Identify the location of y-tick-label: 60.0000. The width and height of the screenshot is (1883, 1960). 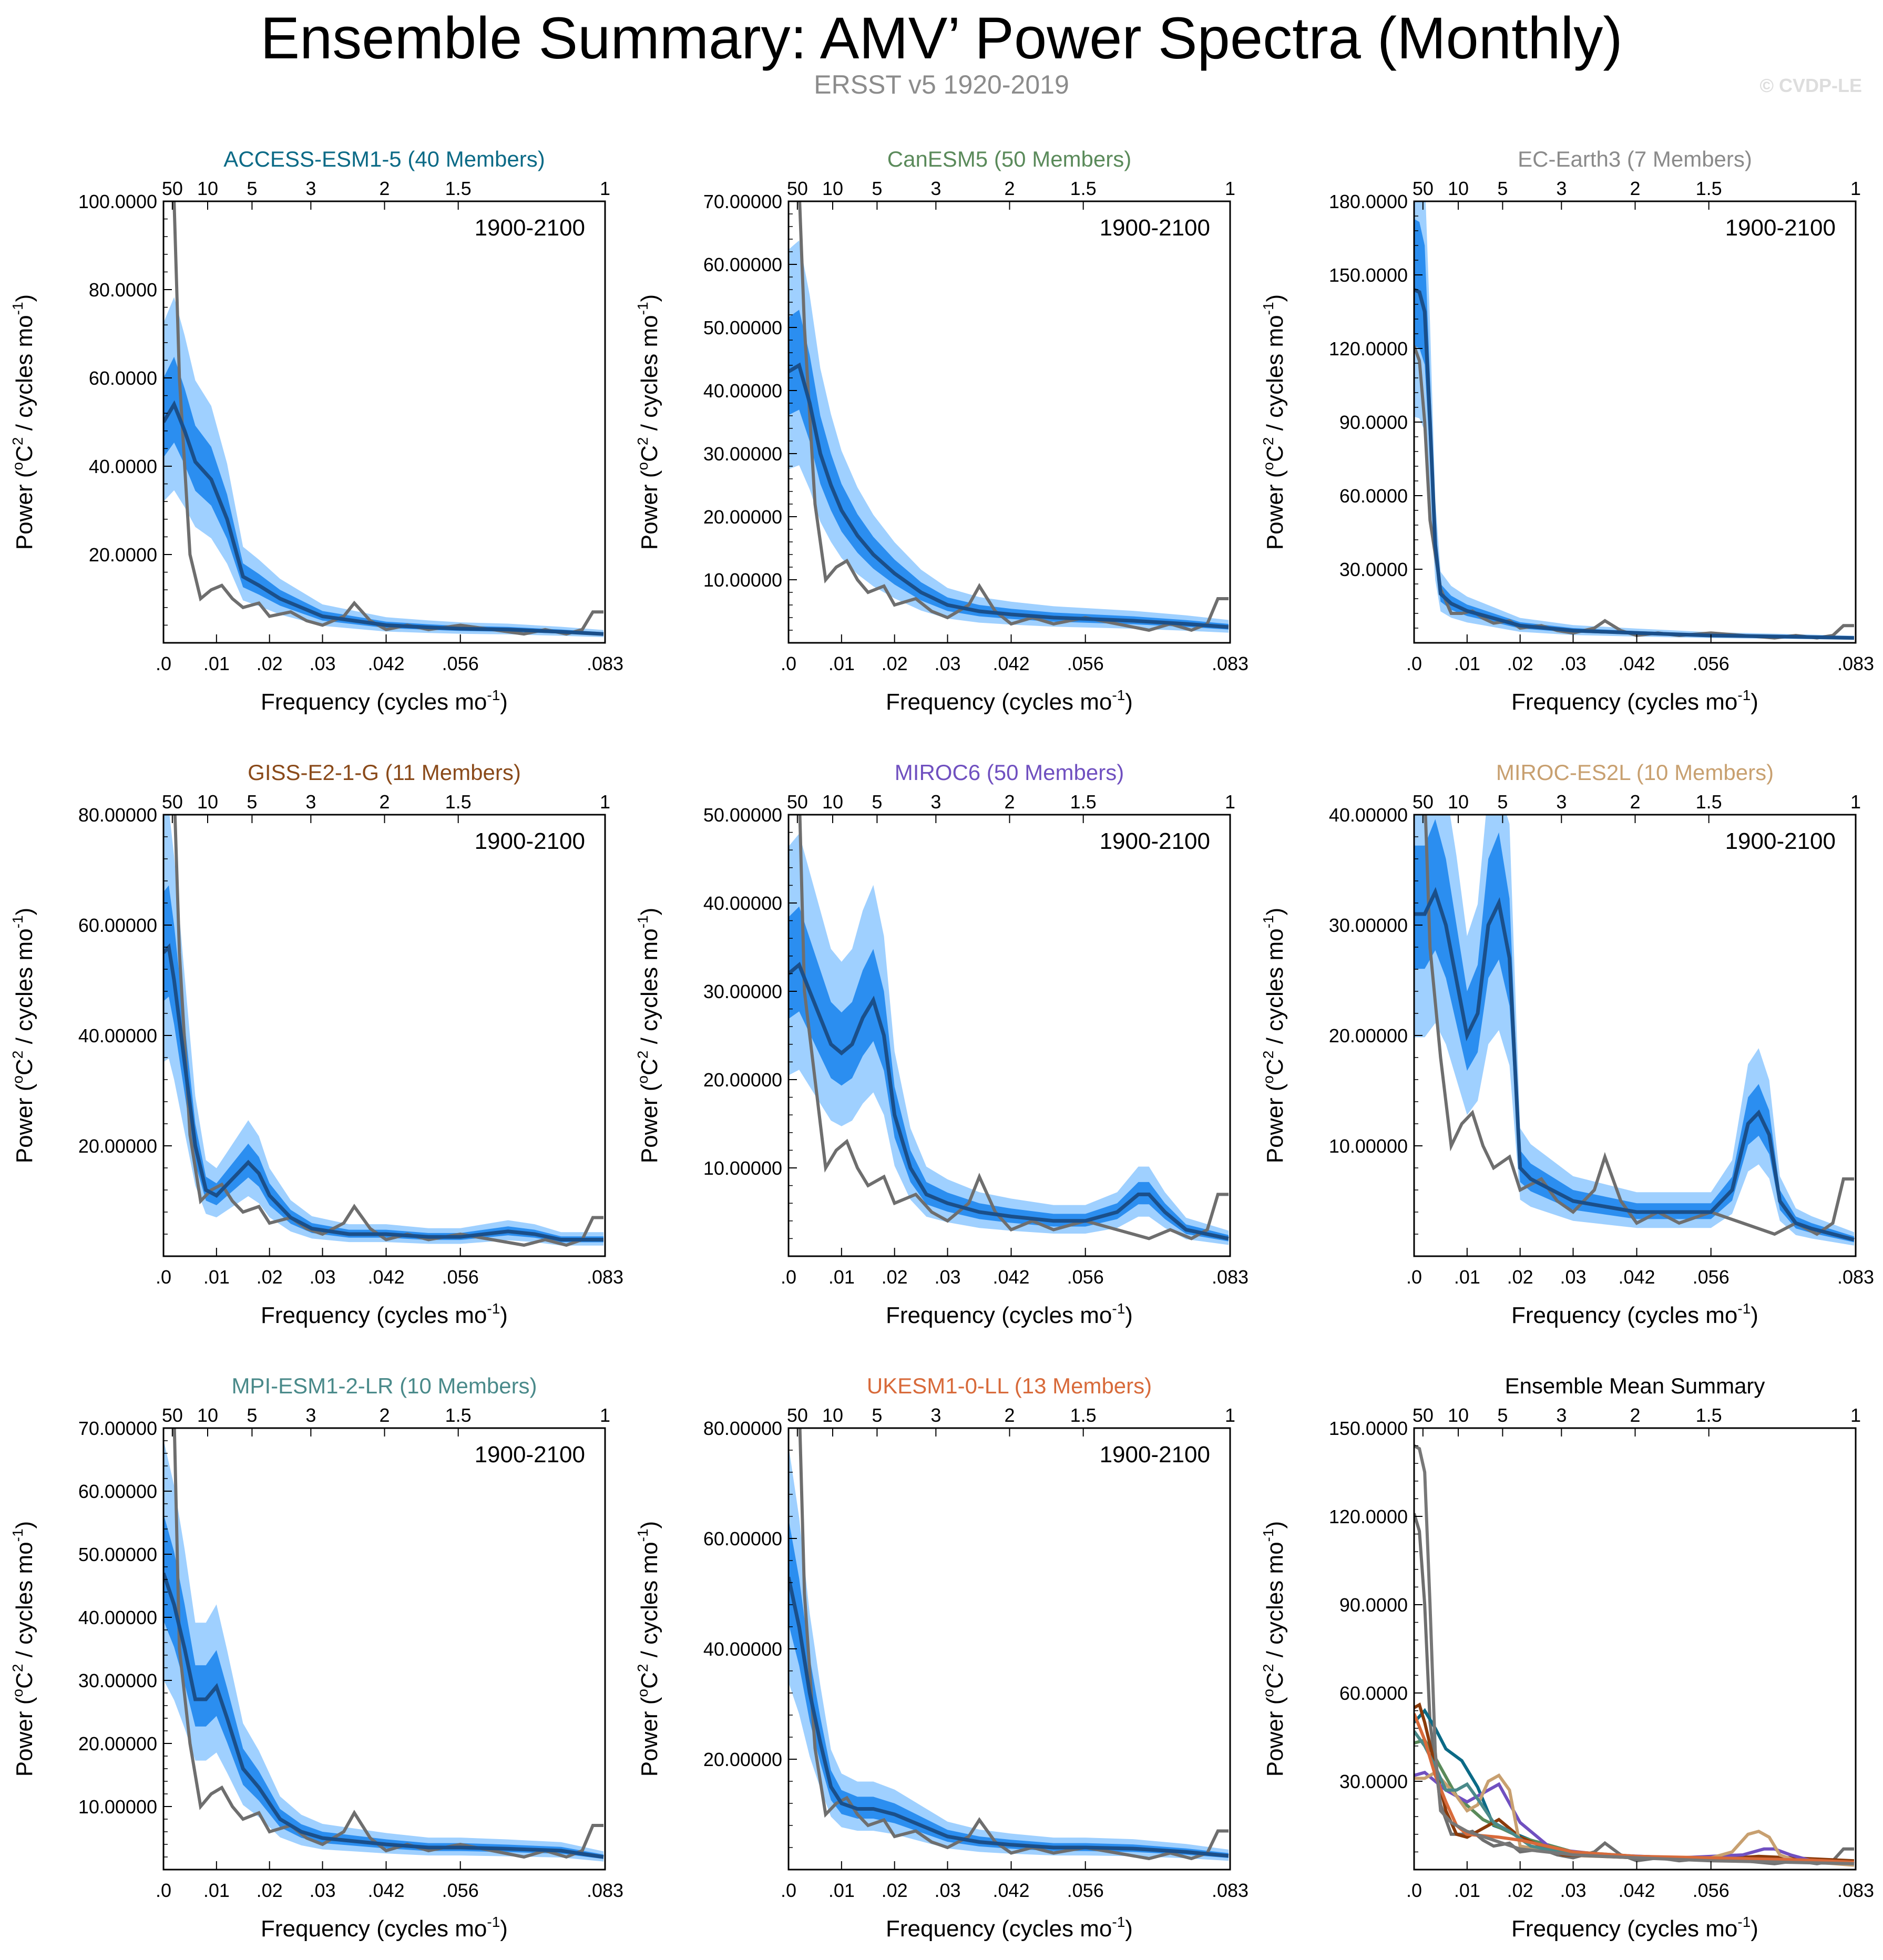
(1373, 496).